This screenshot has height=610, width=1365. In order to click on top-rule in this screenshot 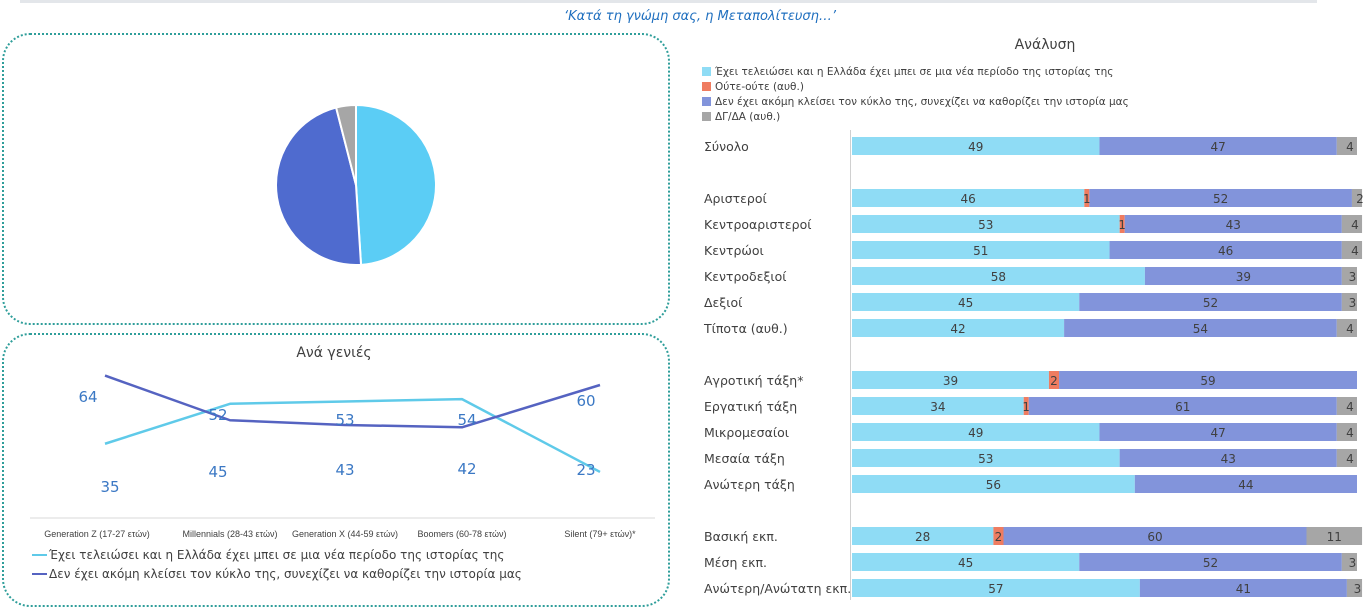, I will do `click(668, 1)`.